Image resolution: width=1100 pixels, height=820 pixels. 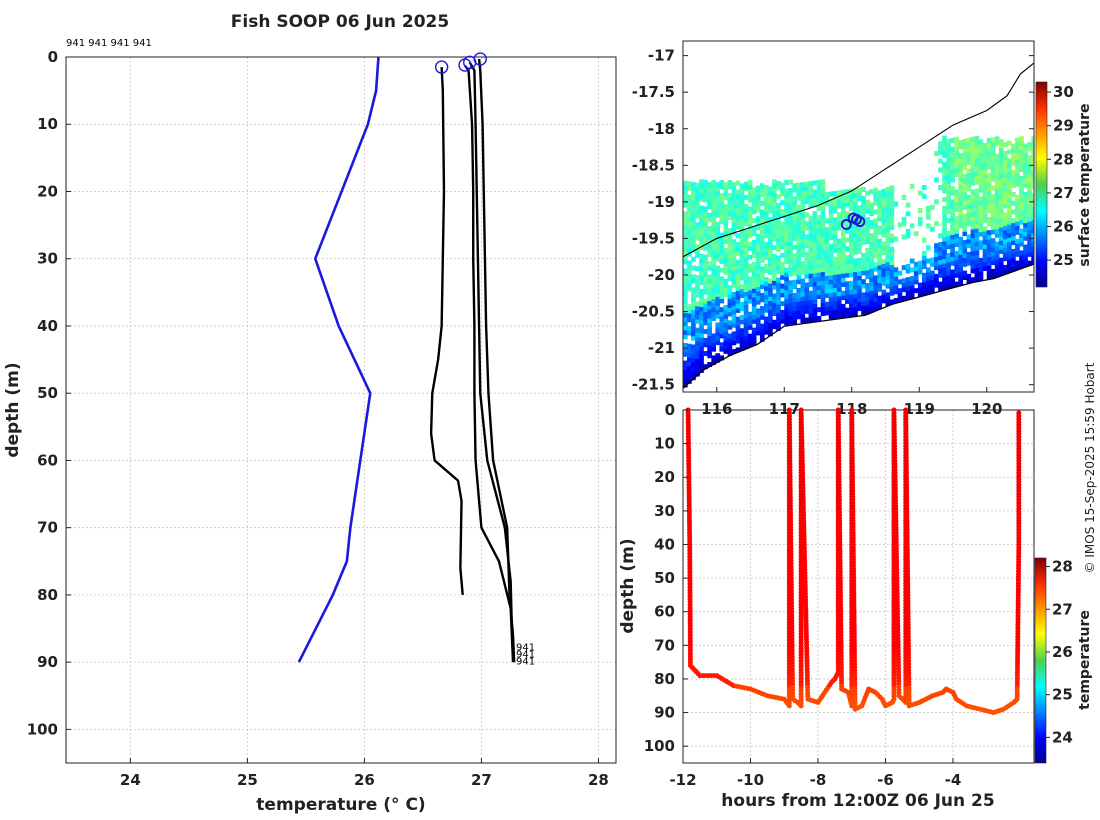 What do you see at coordinates (1063, 227) in the screenshot?
I see `sst-colorbar-tick-label: 26` at bounding box center [1063, 227].